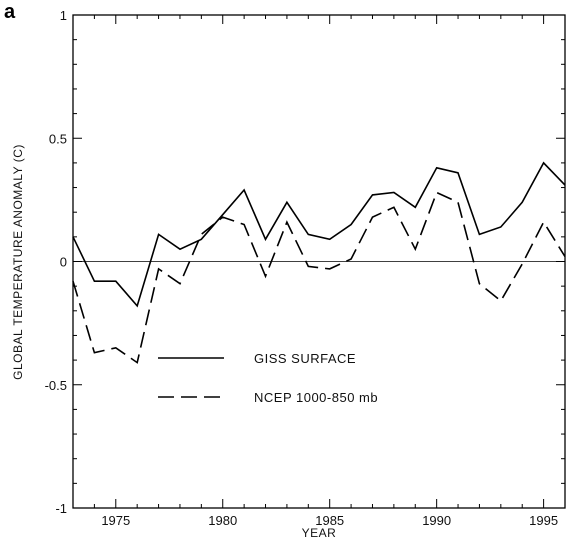  Describe the element at coordinates (56, 385) in the screenshot. I see `y-tick-label: -0.5` at that location.